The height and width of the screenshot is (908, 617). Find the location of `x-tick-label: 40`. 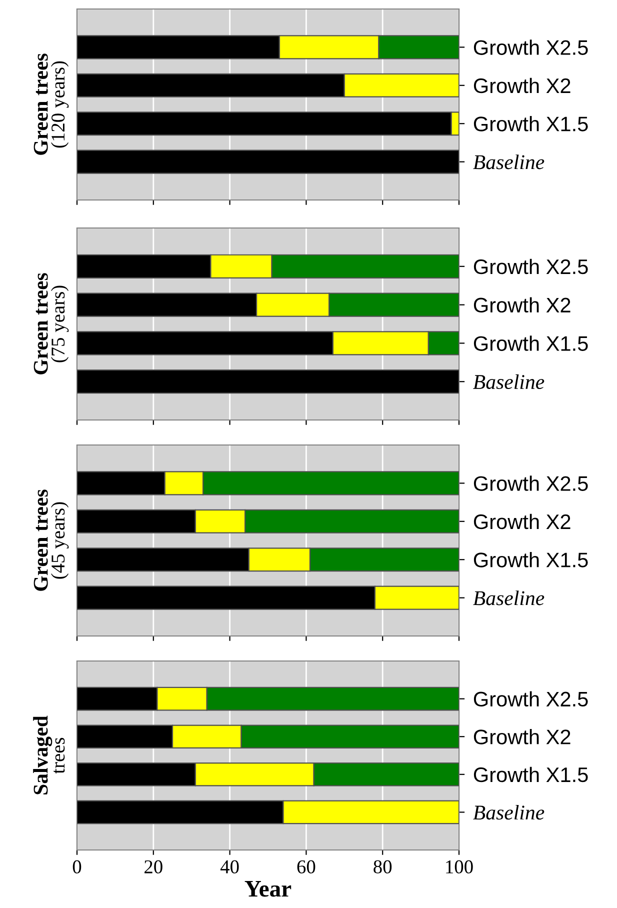

x-tick-label: 40 is located at coordinates (229, 867).